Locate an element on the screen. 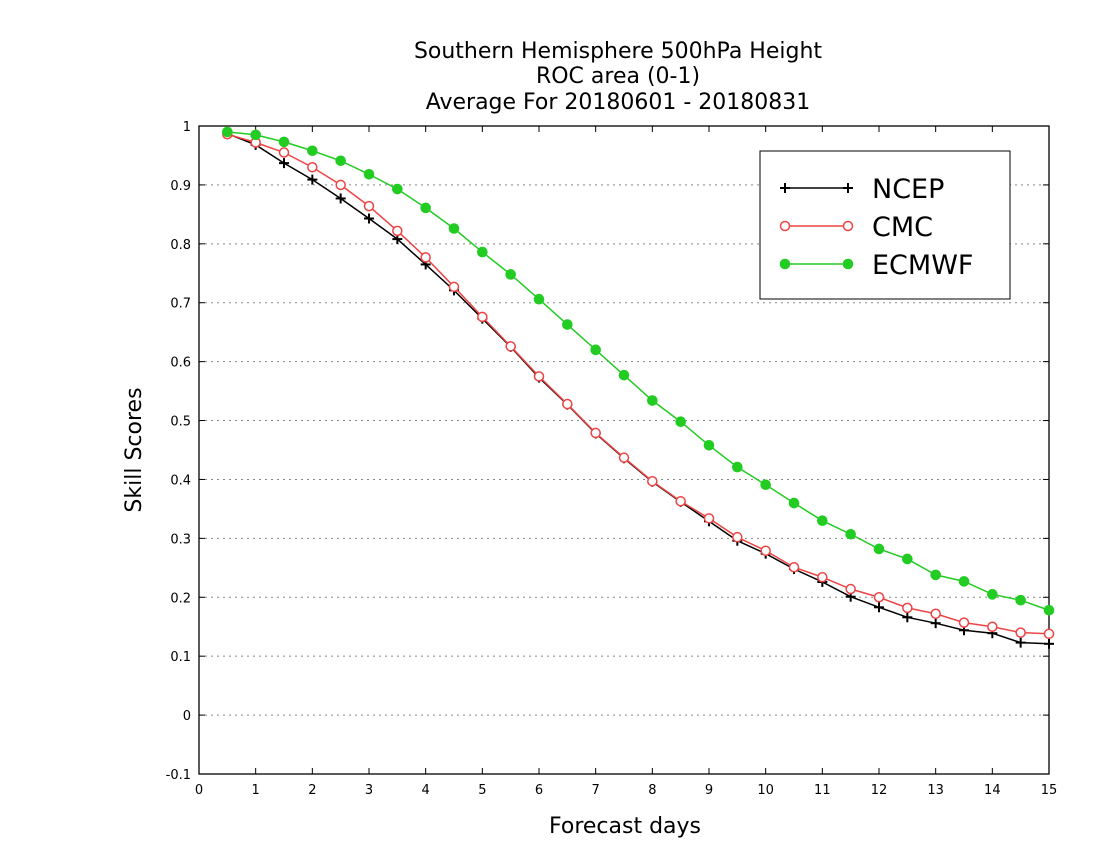 The image size is (1100, 850). x-tick-label-6: 6 is located at coordinates (539, 790).